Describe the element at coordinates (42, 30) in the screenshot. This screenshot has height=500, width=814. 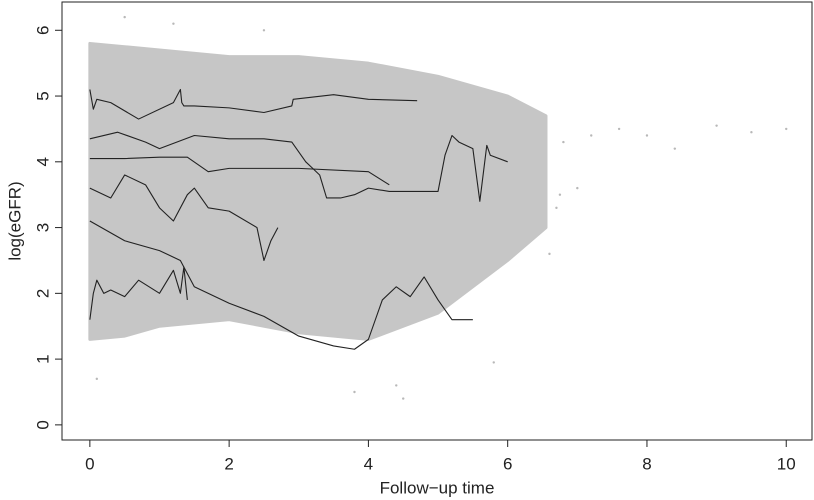
I see `y-tick-label: 6` at that location.